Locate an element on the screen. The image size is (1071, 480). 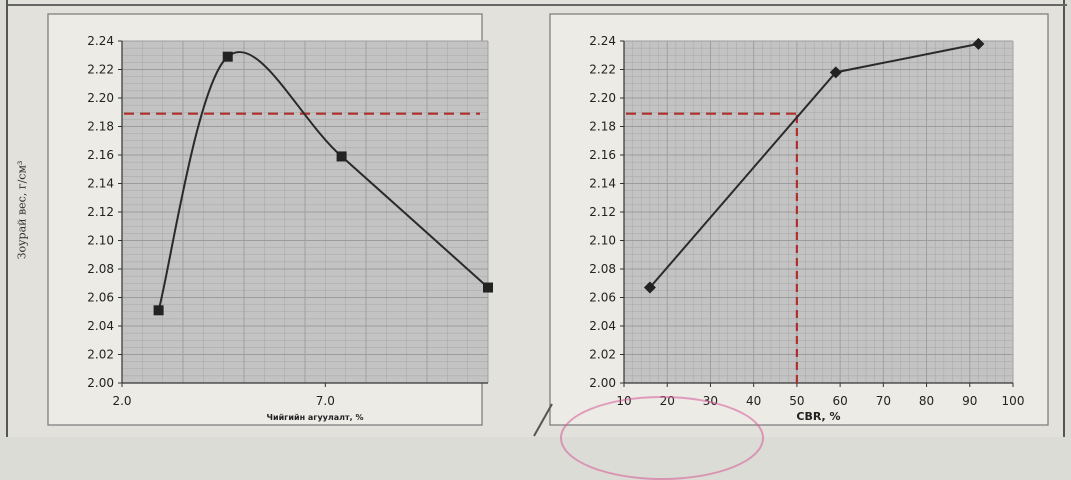
x-tick-label: 2.0 is located at coordinates (121, 401).